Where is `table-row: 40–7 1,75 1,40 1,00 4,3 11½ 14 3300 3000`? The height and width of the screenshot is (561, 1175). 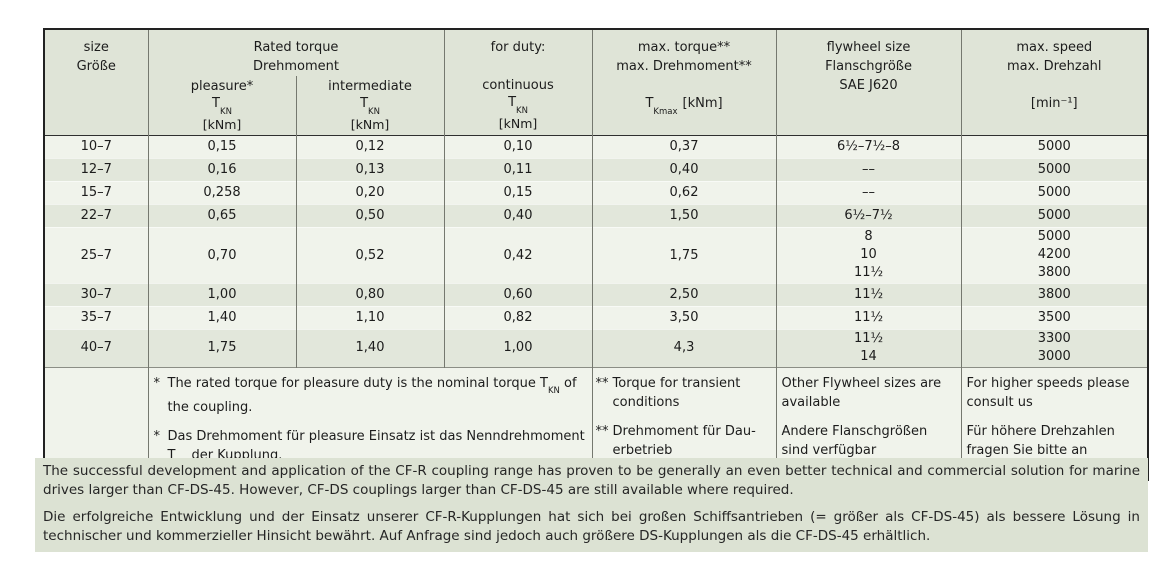
table-row: 40–7 1,75 1,40 1,00 4,3 11½ 14 3300 3000 is located at coordinates (596, 348).